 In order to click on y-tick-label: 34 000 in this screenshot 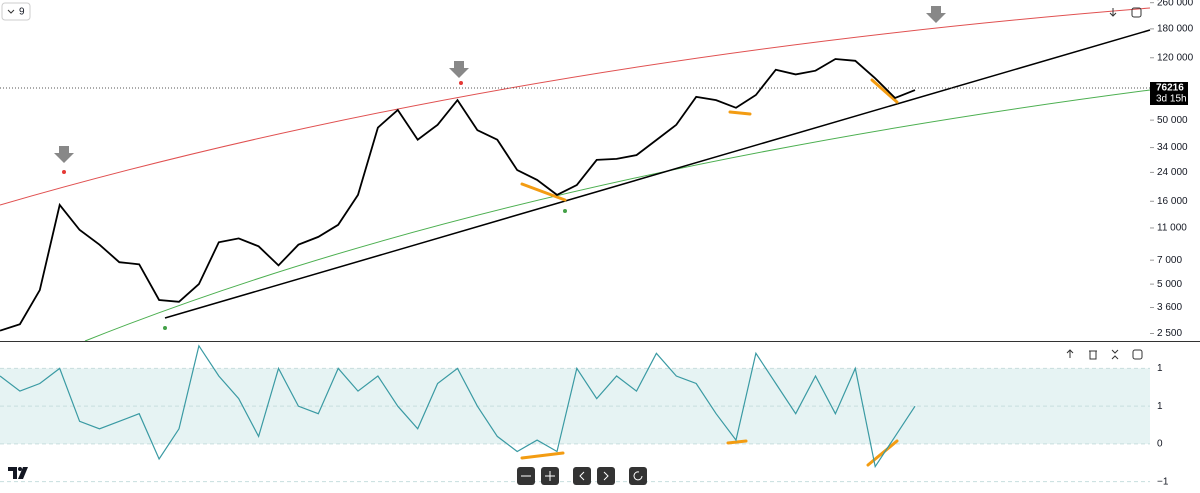, I will do `click(1172, 147)`.